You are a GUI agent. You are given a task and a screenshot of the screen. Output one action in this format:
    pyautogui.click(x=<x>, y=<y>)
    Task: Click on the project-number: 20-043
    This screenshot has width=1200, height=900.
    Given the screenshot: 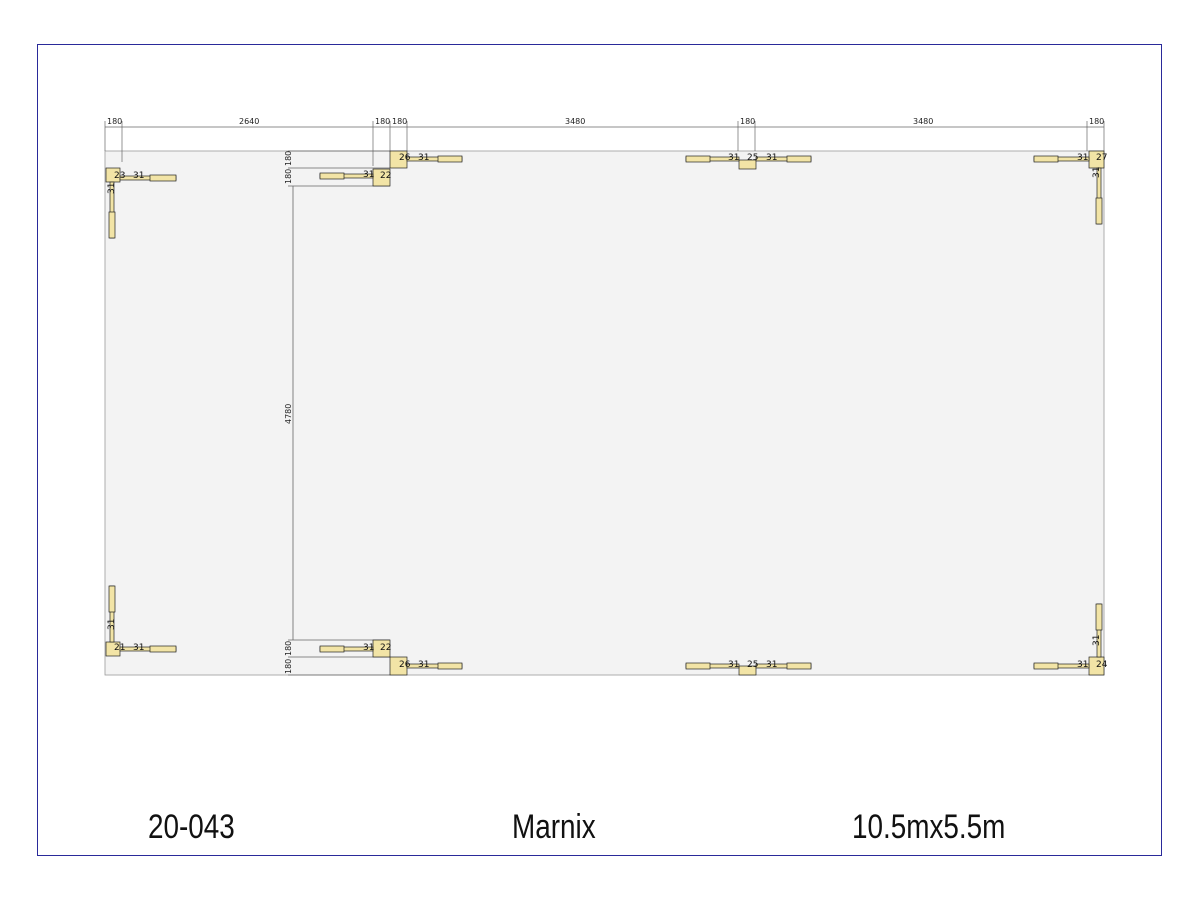 What is the action you would take?
    pyautogui.click(x=191, y=827)
    